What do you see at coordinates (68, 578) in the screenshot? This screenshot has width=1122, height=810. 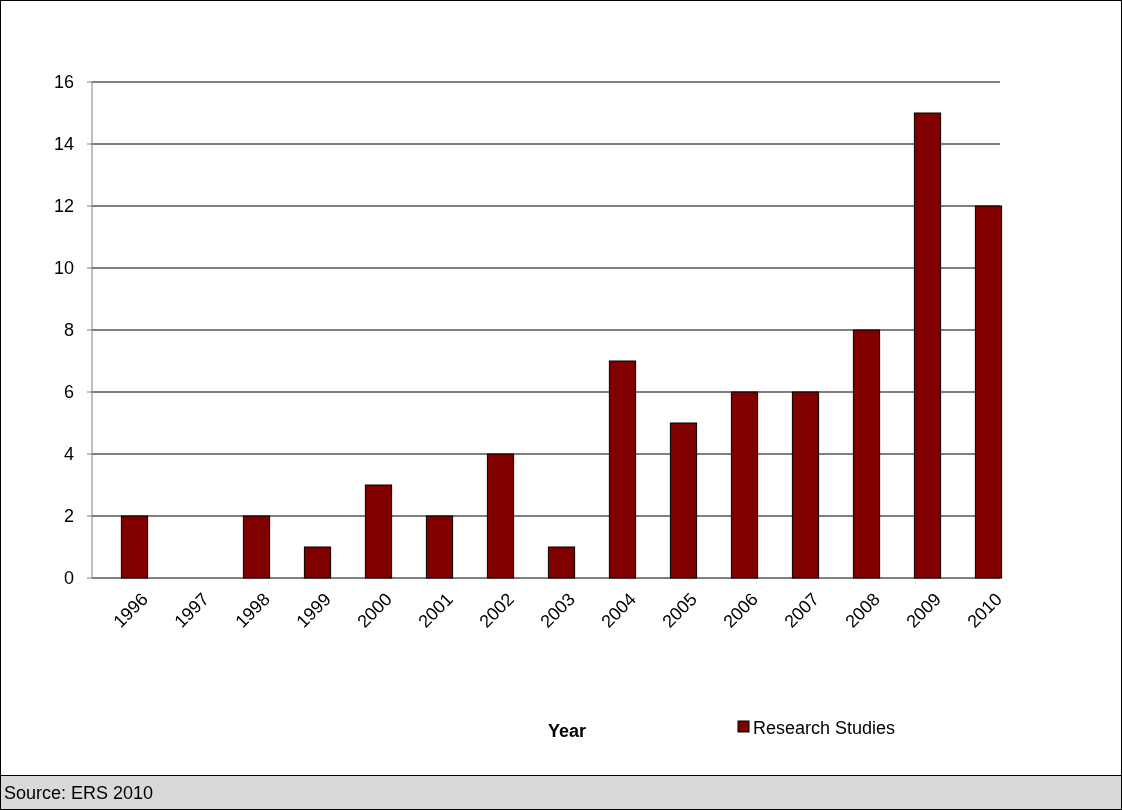 I see `y-tick-label: 0` at bounding box center [68, 578].